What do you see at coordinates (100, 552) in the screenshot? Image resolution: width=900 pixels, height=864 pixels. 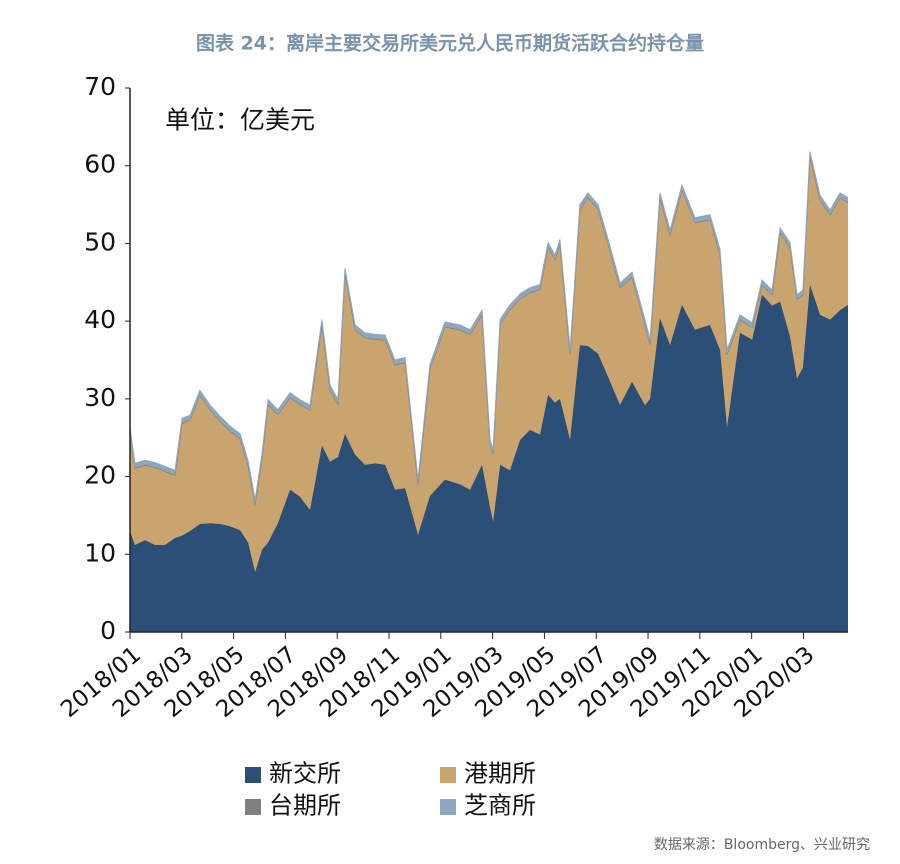 I see `y-tick-label: 10` at bounding box center [100, 552].